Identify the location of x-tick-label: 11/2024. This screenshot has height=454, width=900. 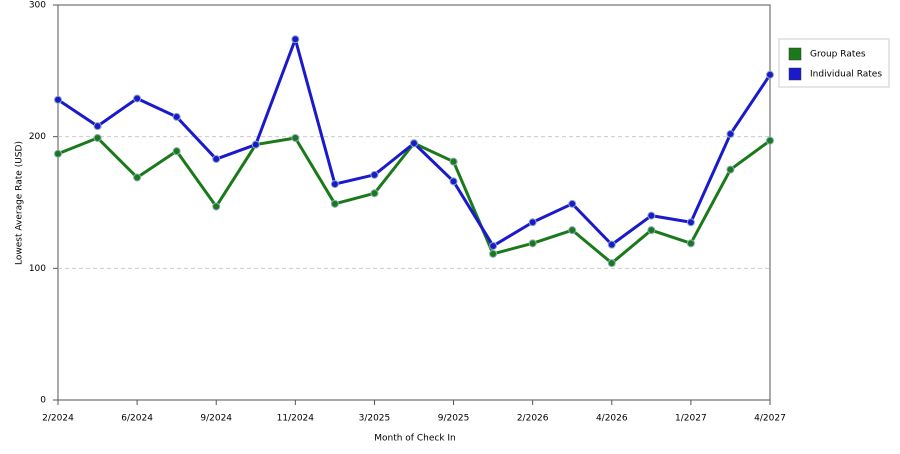
(296, 419).